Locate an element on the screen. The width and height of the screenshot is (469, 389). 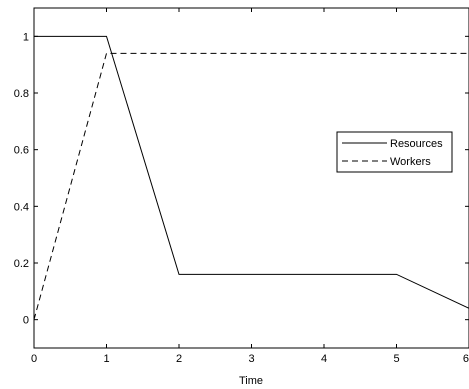
legend-label-workers: Workers is located at coordinates (410, 162).